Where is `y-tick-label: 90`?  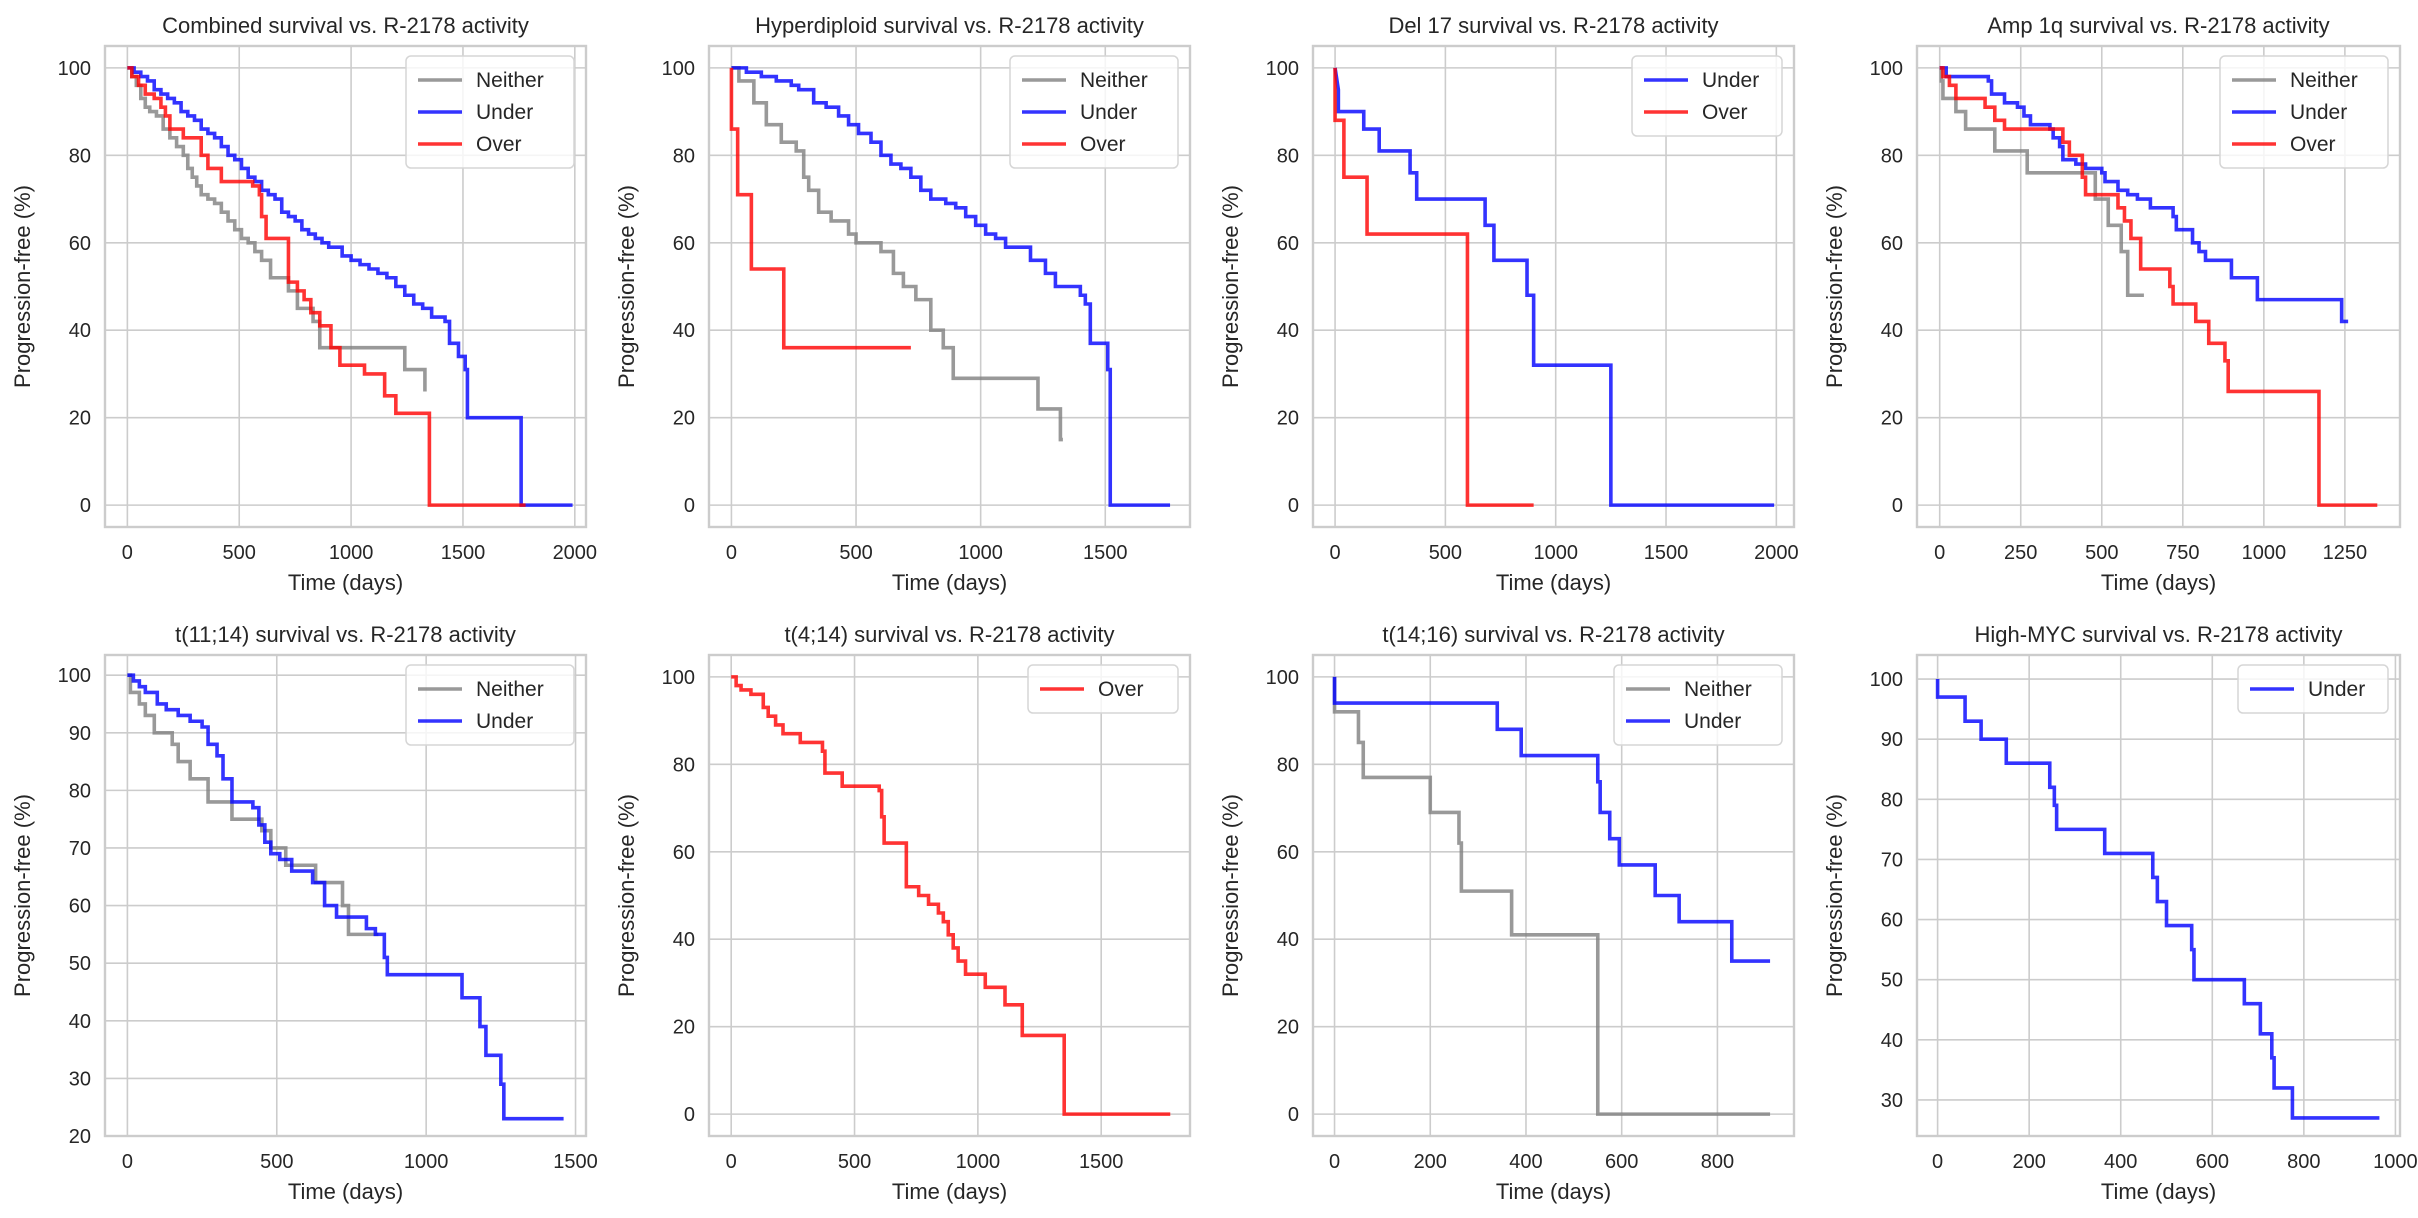 y-tick-label: 90 is located at coordinates (1892, 740).